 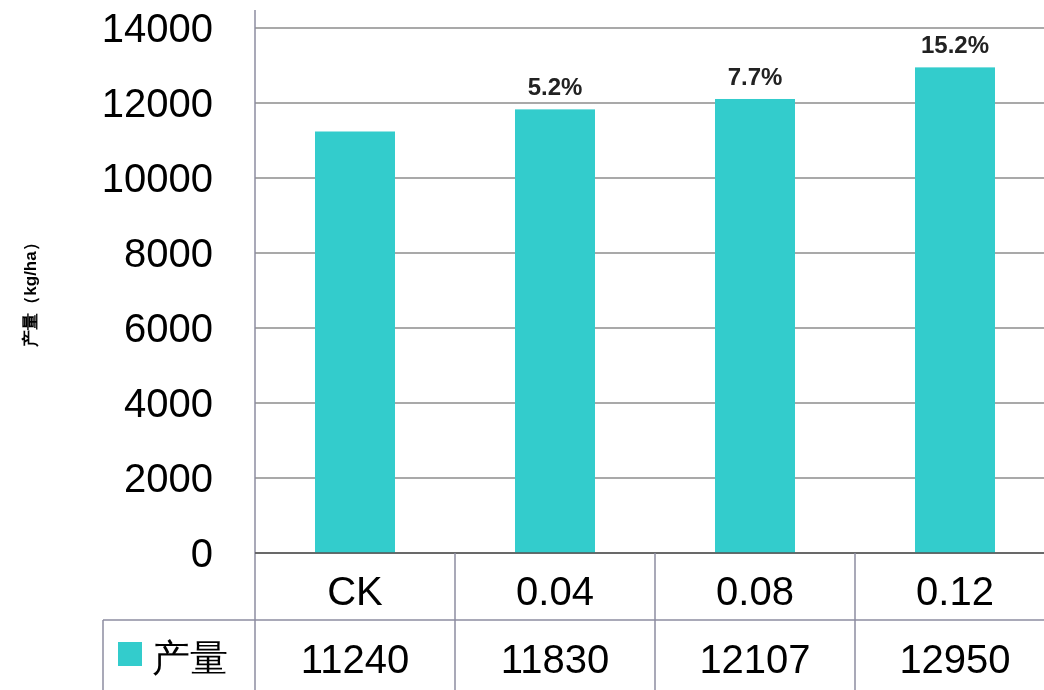 I want to click on y-tick-label: 2000, so click(x=168, y=478).